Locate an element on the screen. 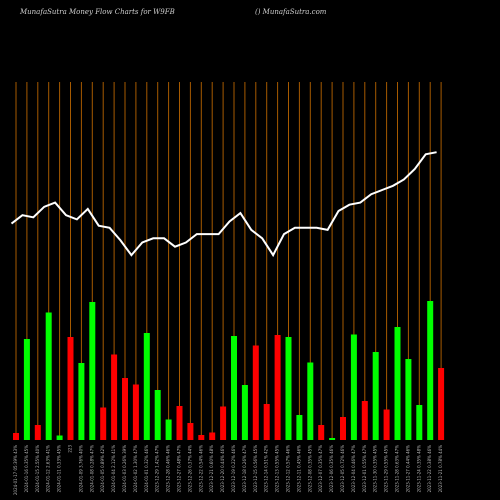 This screenshot has height=500, width=500. x-tick-label: 2023-11-27 0.44% 46% is located at coordinates (407, 469).